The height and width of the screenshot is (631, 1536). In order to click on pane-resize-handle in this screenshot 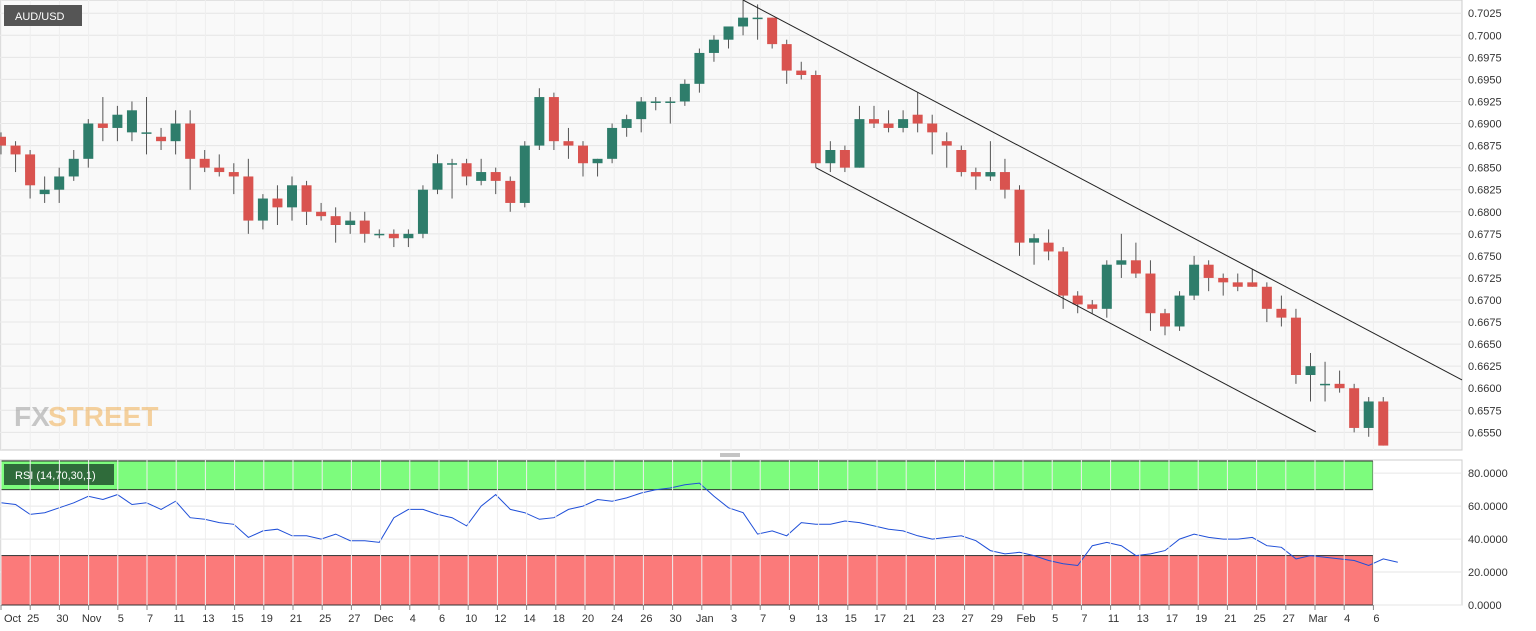, I will do `click(730, 455)`.